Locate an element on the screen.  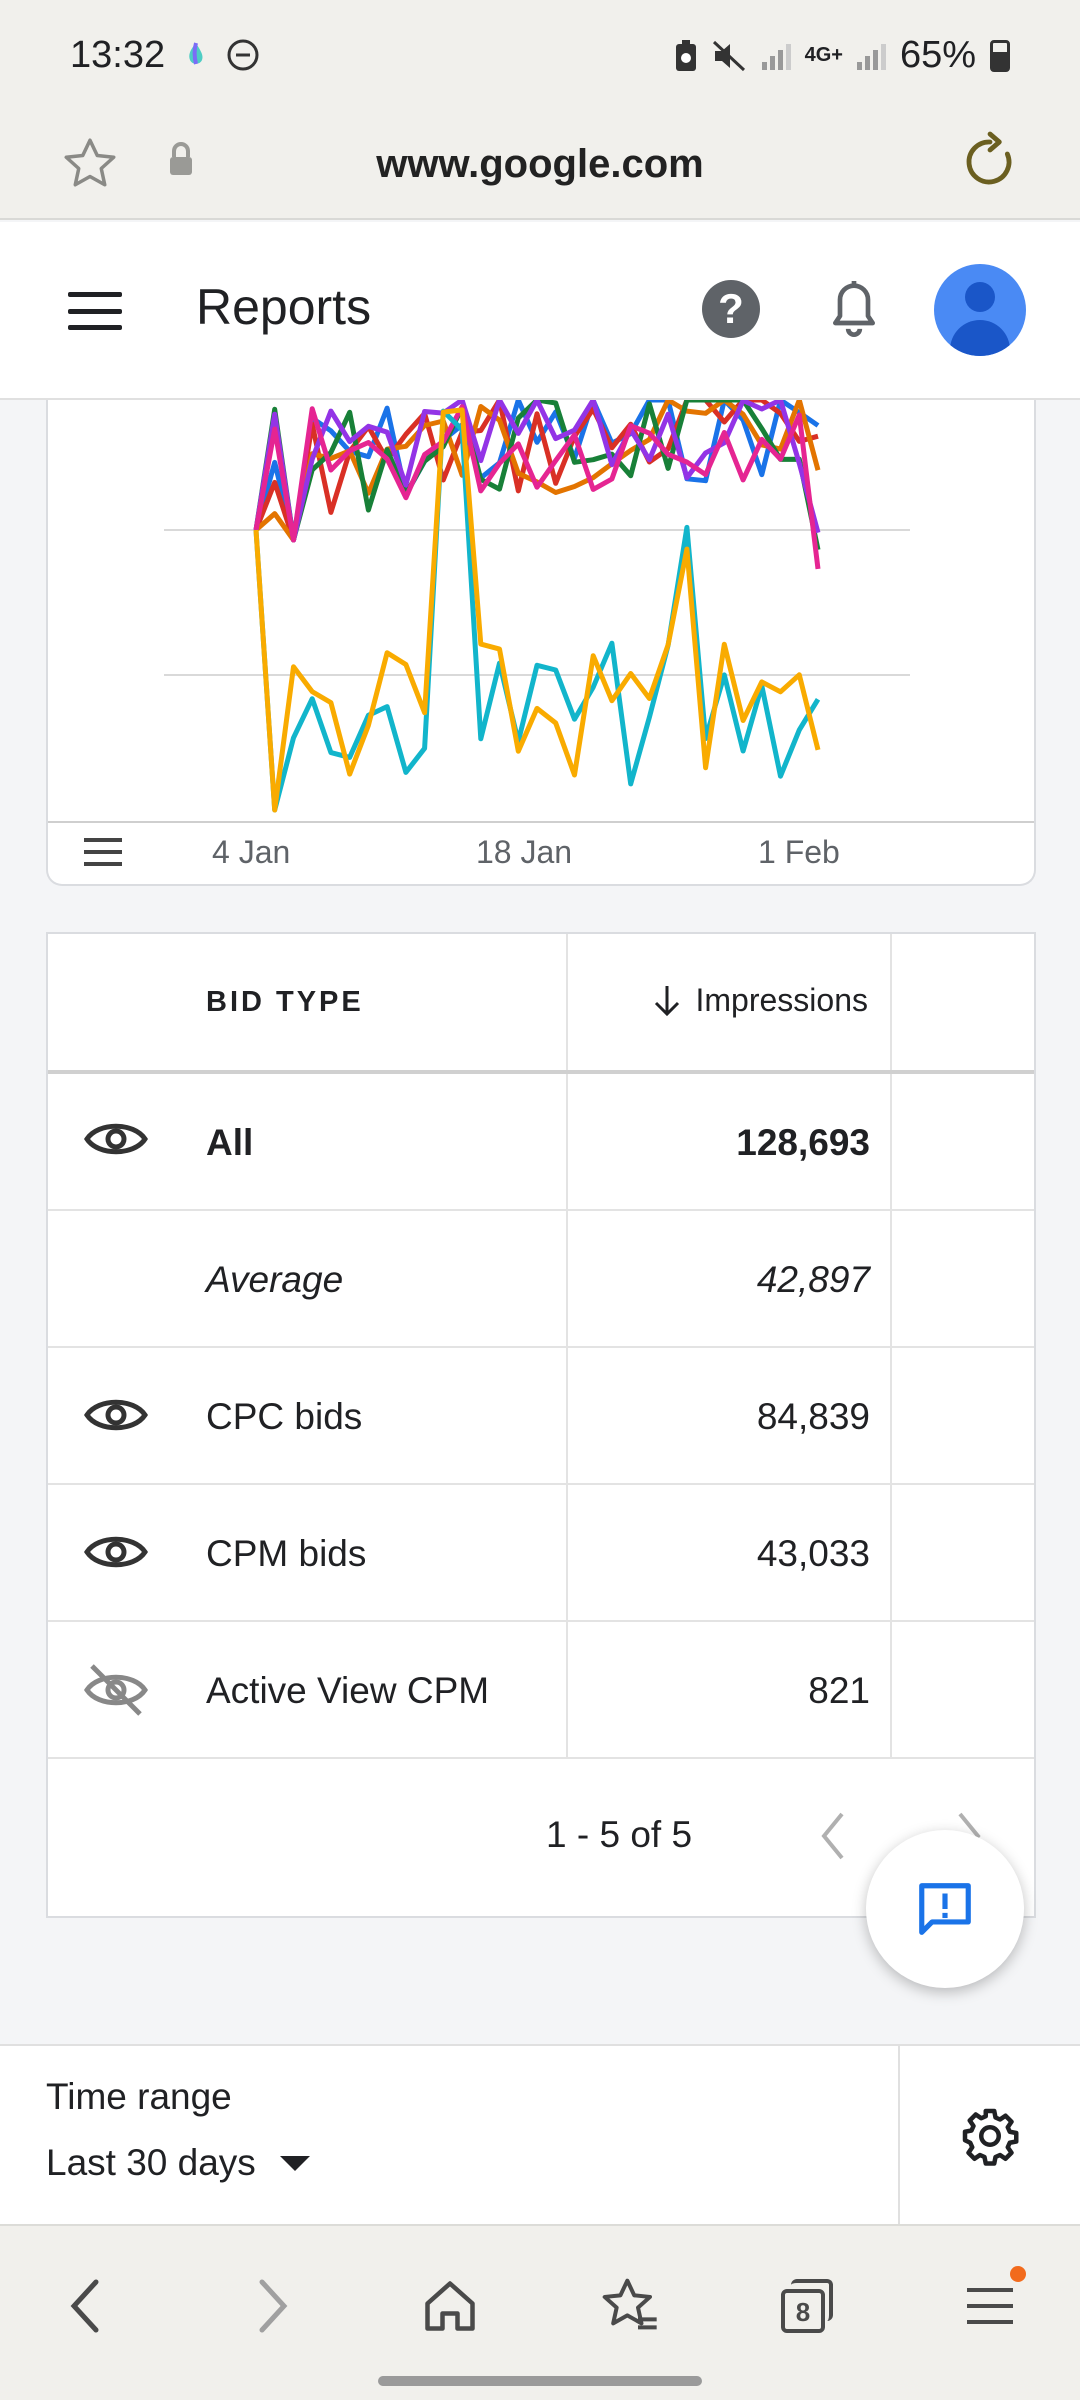
settings-gear-icon is located at coordinates (990, 2136).